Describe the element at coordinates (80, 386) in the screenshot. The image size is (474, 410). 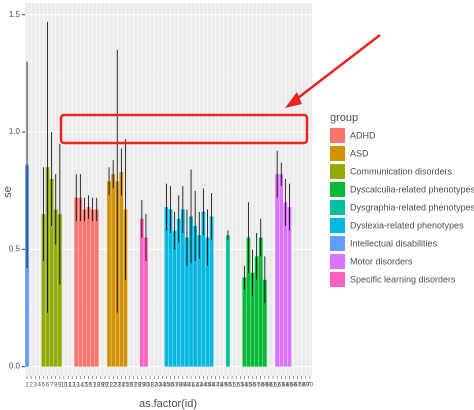
I see `x-tick-label: 14` at that location.